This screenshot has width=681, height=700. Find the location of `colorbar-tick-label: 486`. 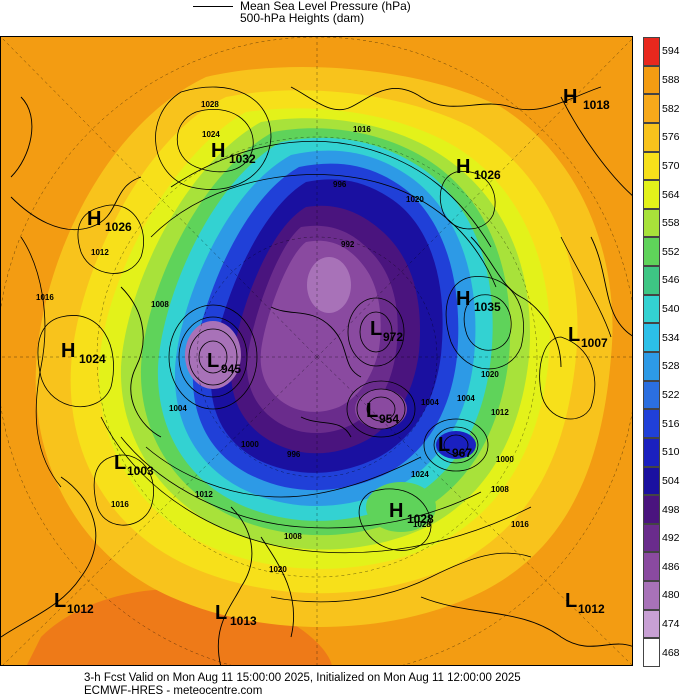

colorbar-tick-label: 486 is located at coordinates (671, 566).